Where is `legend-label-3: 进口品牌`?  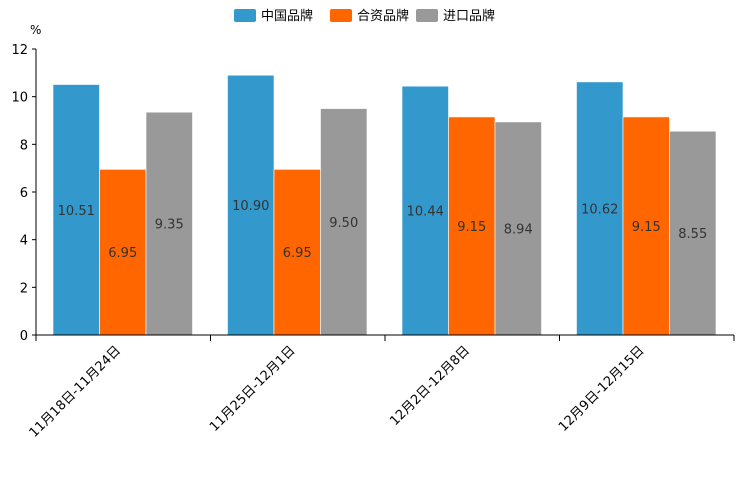 legend-label-3: 进口品牌 is located at coordinates (469, 16).